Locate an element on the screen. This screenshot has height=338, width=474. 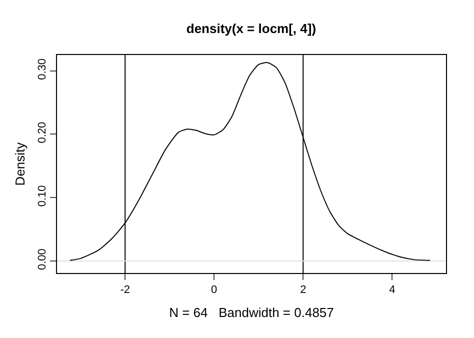
y-tick-label: 0.10 is located at coordinates (42, 196).